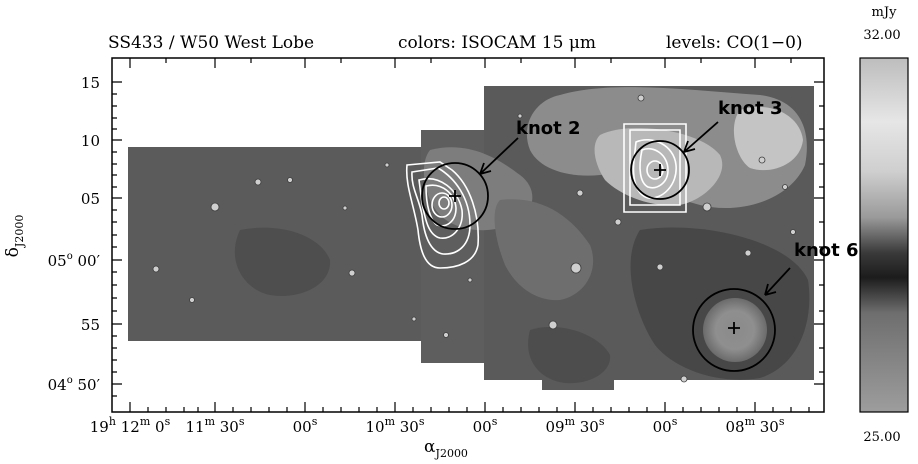 This screenshot has height=464, width=918. I want to click on knot-2-cross, so click(455, 196).